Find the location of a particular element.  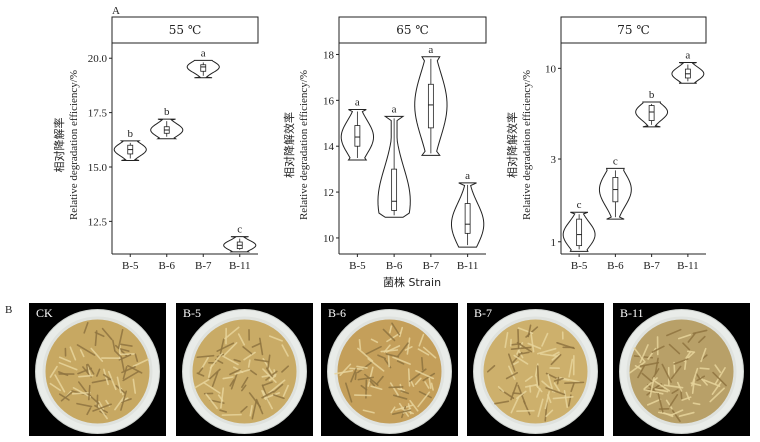

photo-ck: CK is located at coordinates (97, 369).